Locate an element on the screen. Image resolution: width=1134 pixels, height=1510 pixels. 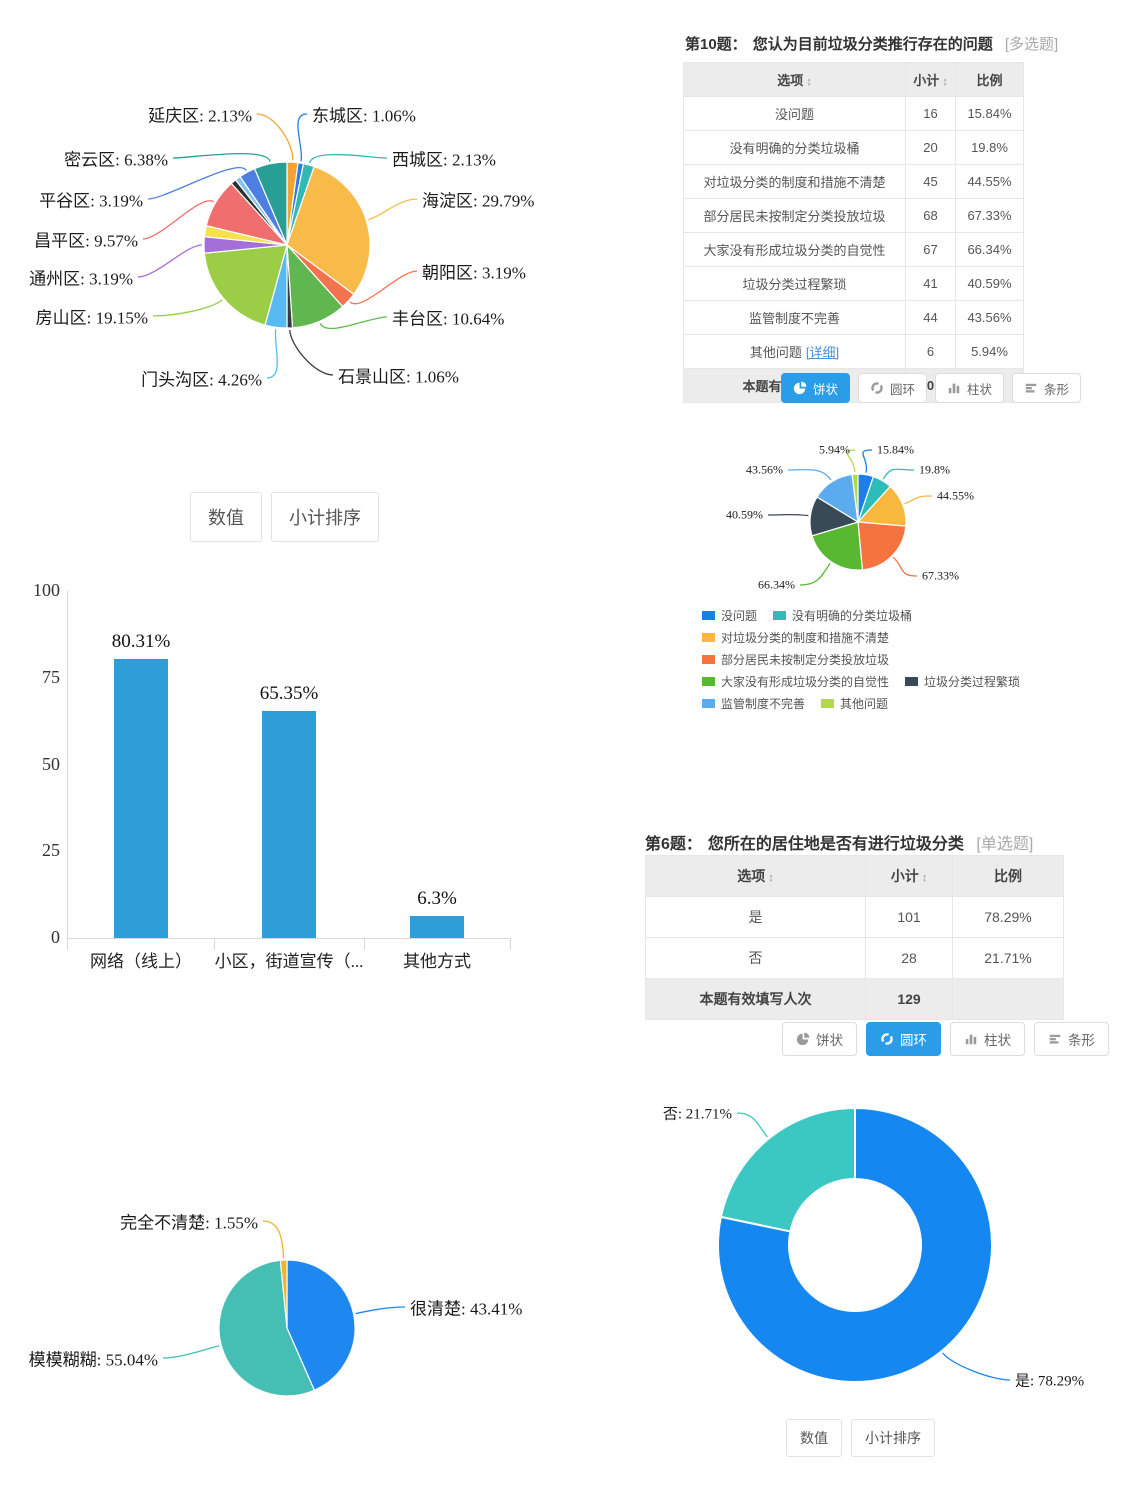
x-axis-line is located at coordinates (288, 938).